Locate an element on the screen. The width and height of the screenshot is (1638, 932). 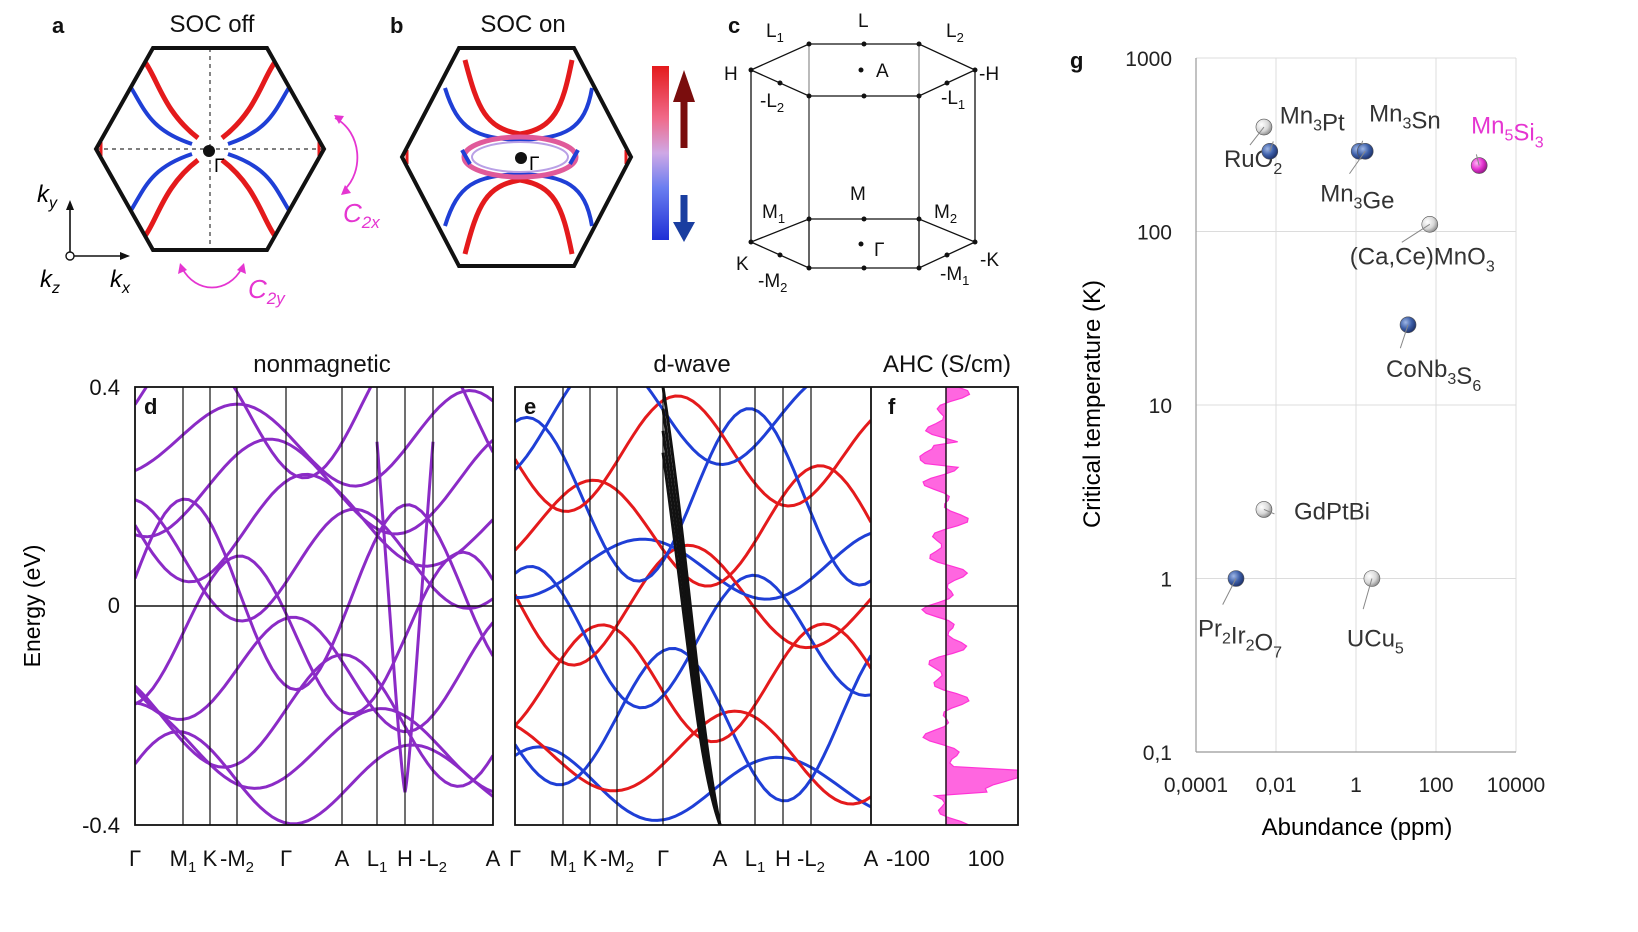
bz-label-L1: L1 is located at coordinates (775, 33).